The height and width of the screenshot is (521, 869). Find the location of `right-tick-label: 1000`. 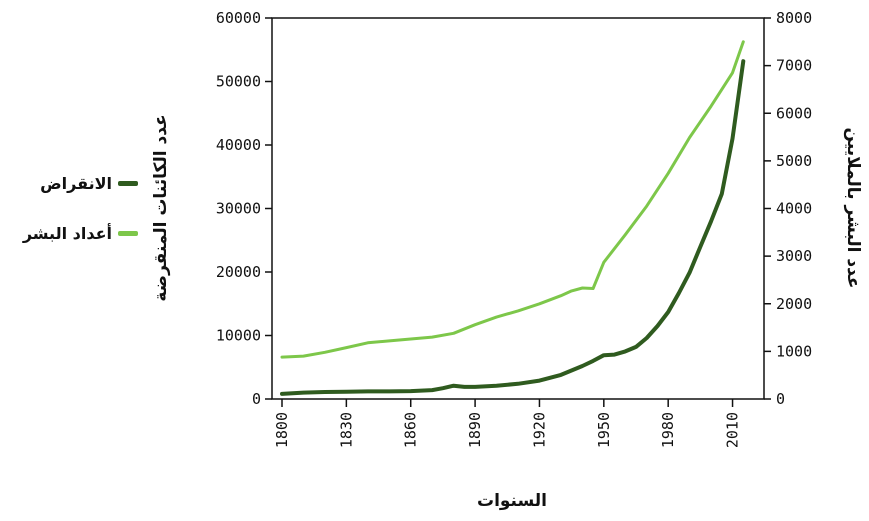

right-tick-label: 1000 is located at coordinates (794, 351).